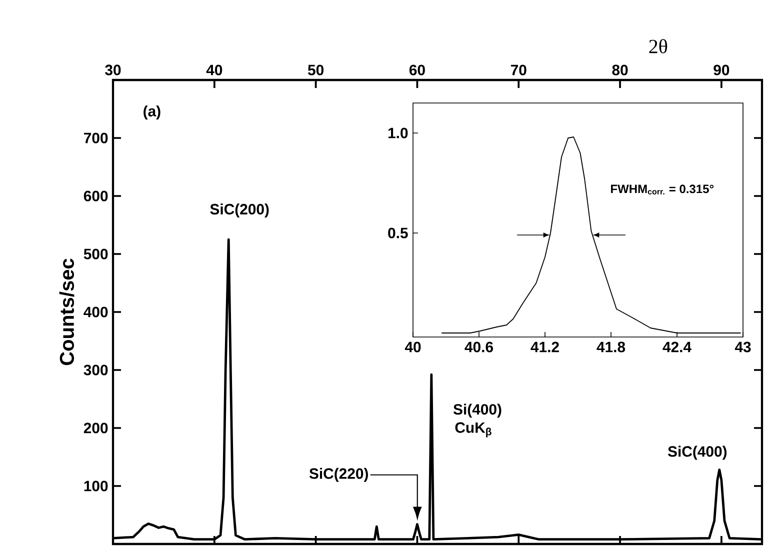 Image resolution: width=765 pixels, height=547 pixels. What do you see at coordinates (417, 70) in the screenshot?
I see `x-tick-label: 60` at bounding box center [417, 70].